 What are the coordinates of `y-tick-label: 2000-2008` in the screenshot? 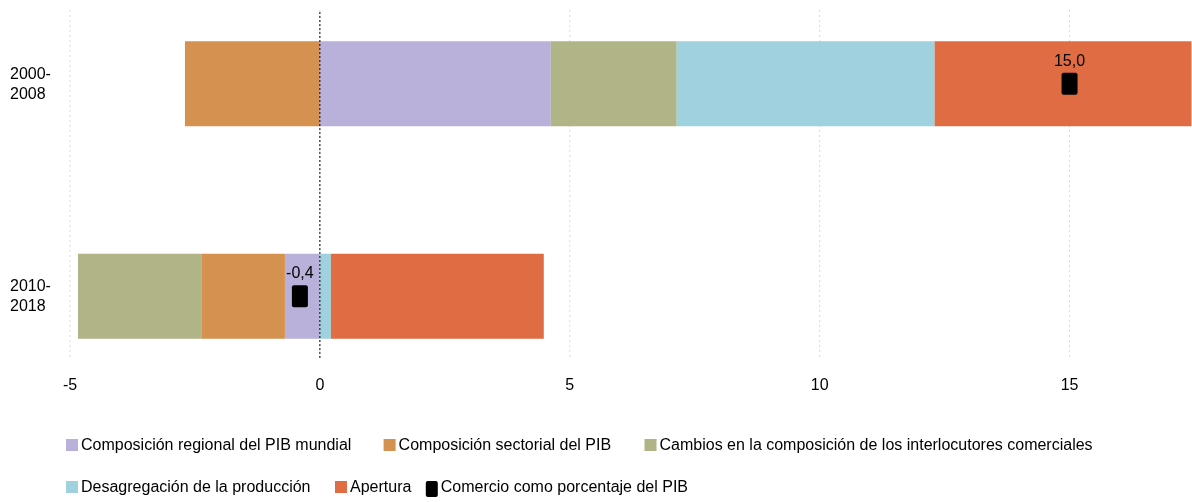 It's located at (30, 83).